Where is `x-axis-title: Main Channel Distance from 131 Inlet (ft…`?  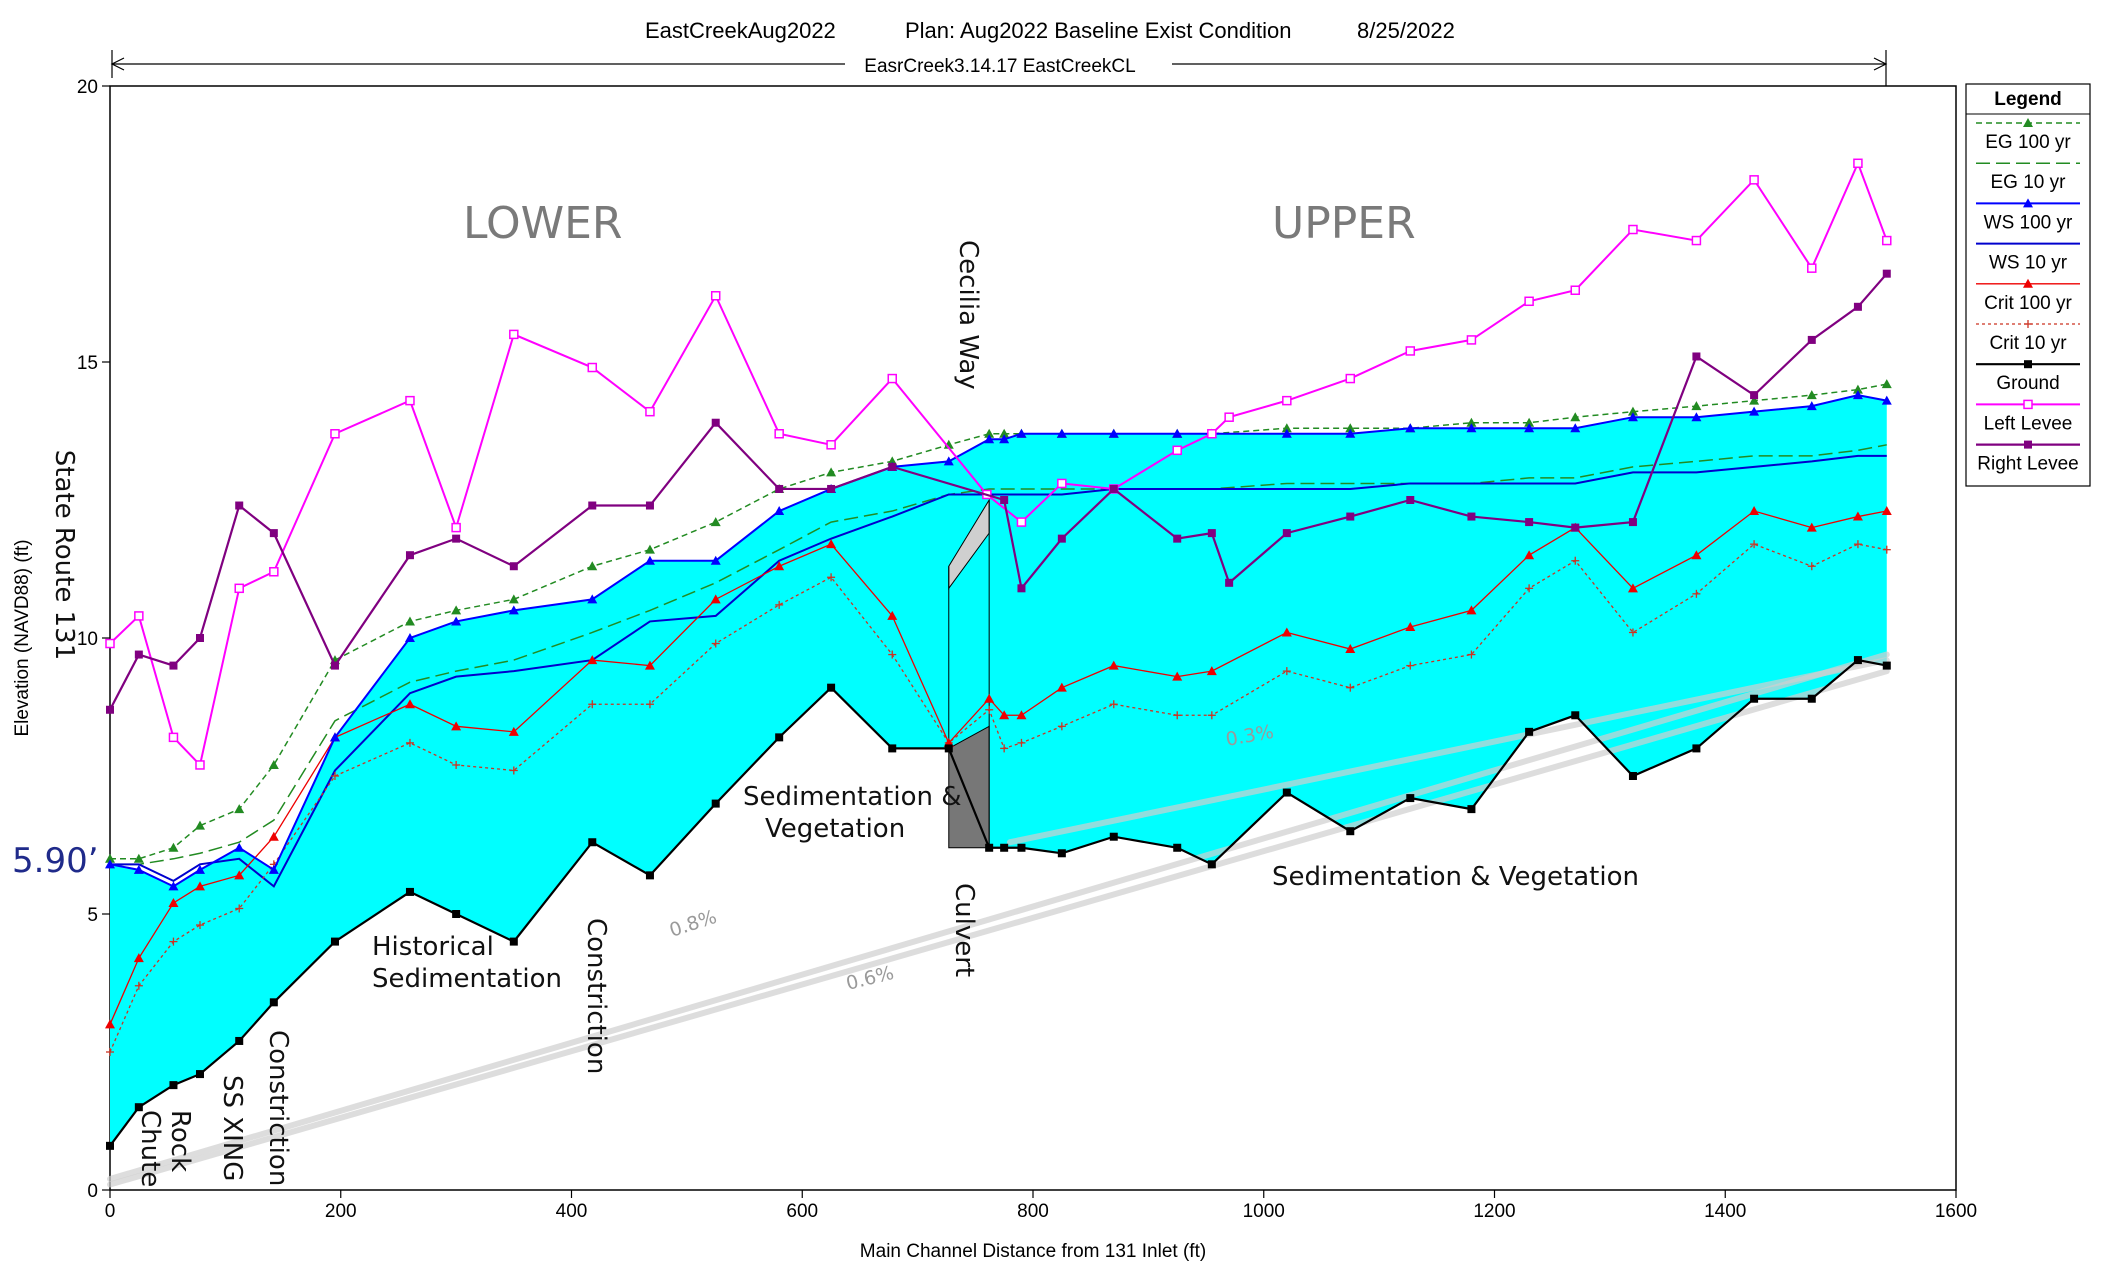
x-axis-title: Main Channel Distance from 131 Inlet (ft… is located at coordinates (1033, 1251).